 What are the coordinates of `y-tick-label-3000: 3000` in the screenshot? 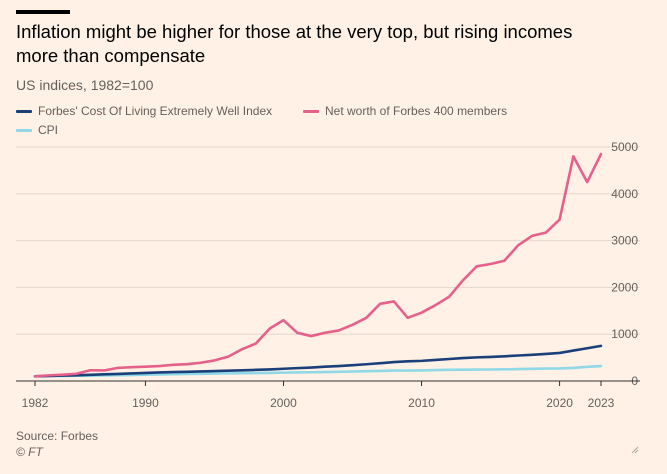 It's located at (624, 241).